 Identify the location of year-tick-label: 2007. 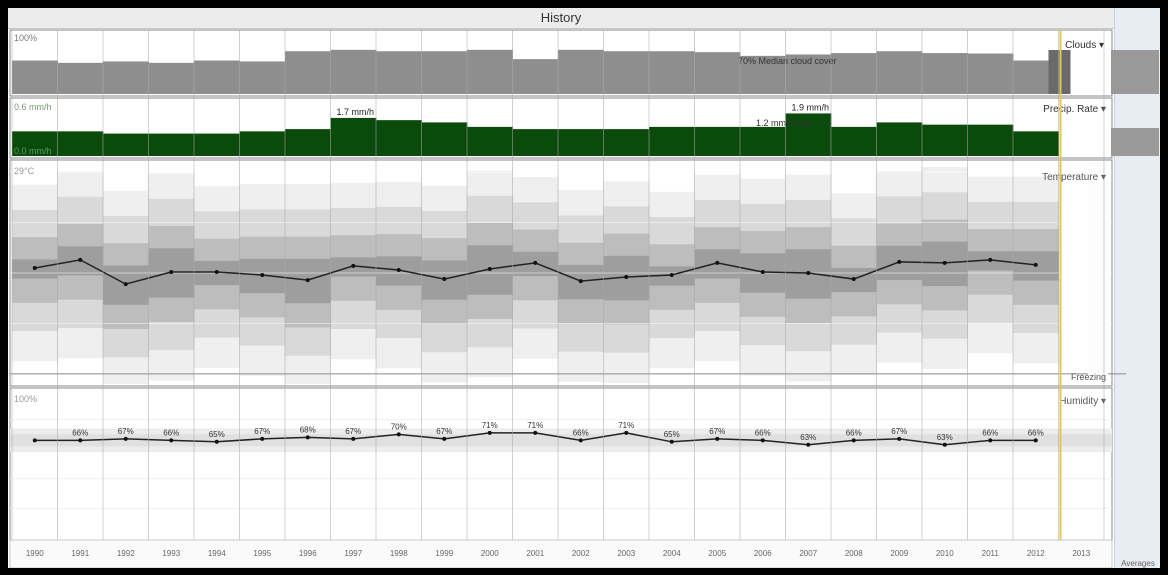
(808, 553).